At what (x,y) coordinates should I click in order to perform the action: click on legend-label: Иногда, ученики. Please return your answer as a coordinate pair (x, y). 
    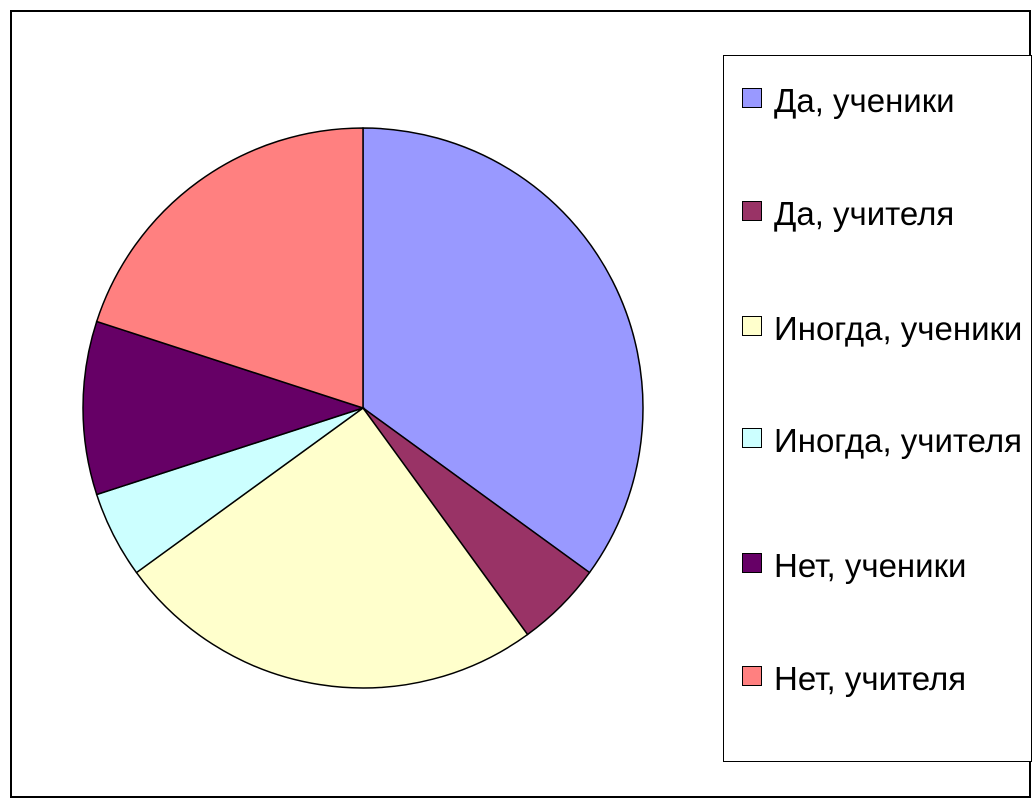
    Looking at the image, I should click on (898, 328).